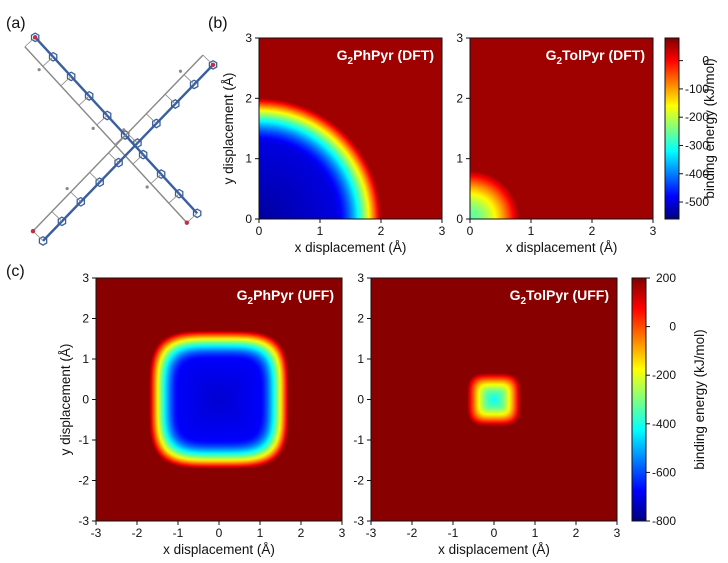  What do you see at coordinates (697, 145) in the screenshot?
I see `colorbar-tick-label: -300` at bounding box center [697, 145].